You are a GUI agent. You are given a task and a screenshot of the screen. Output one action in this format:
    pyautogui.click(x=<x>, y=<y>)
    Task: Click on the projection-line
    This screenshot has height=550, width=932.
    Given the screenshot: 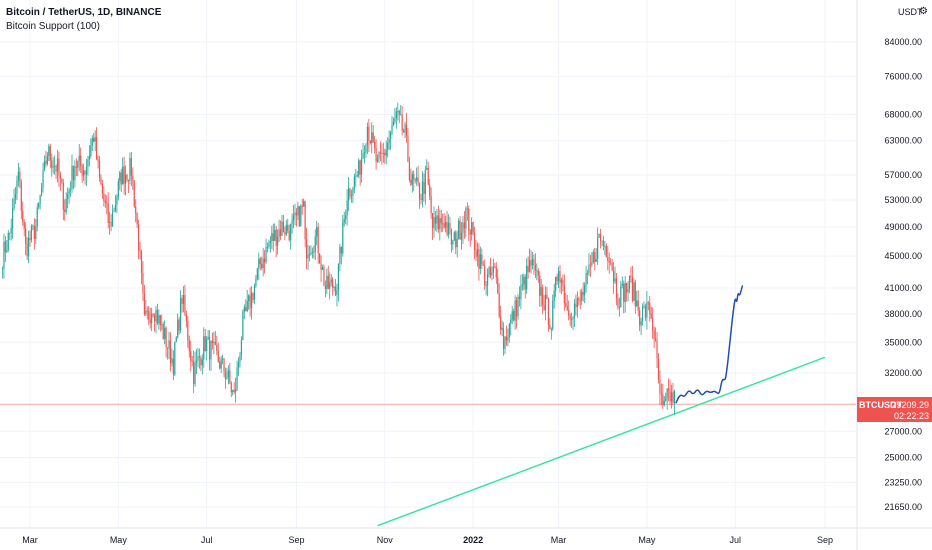 What is the action you would take?
    pyautogui.click(x=709, y=344)
    